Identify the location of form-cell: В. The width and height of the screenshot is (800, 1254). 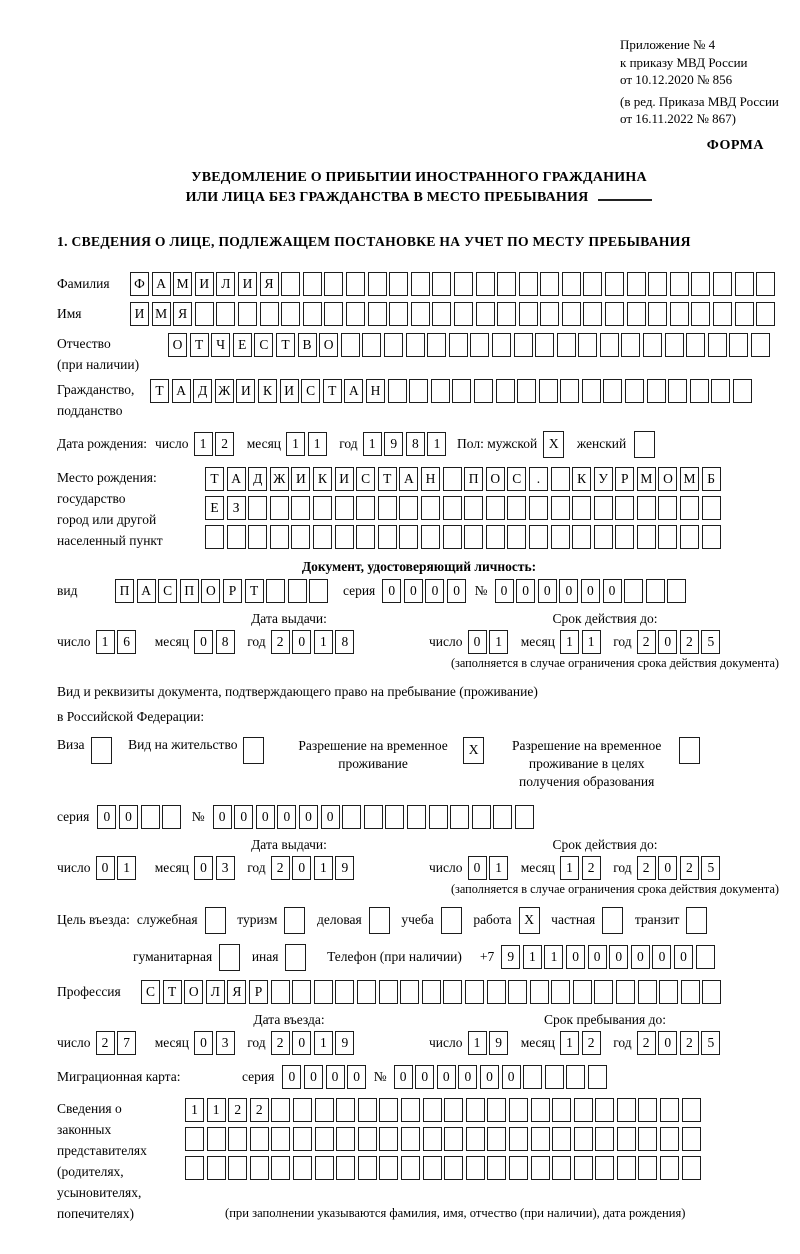
(307, 344).